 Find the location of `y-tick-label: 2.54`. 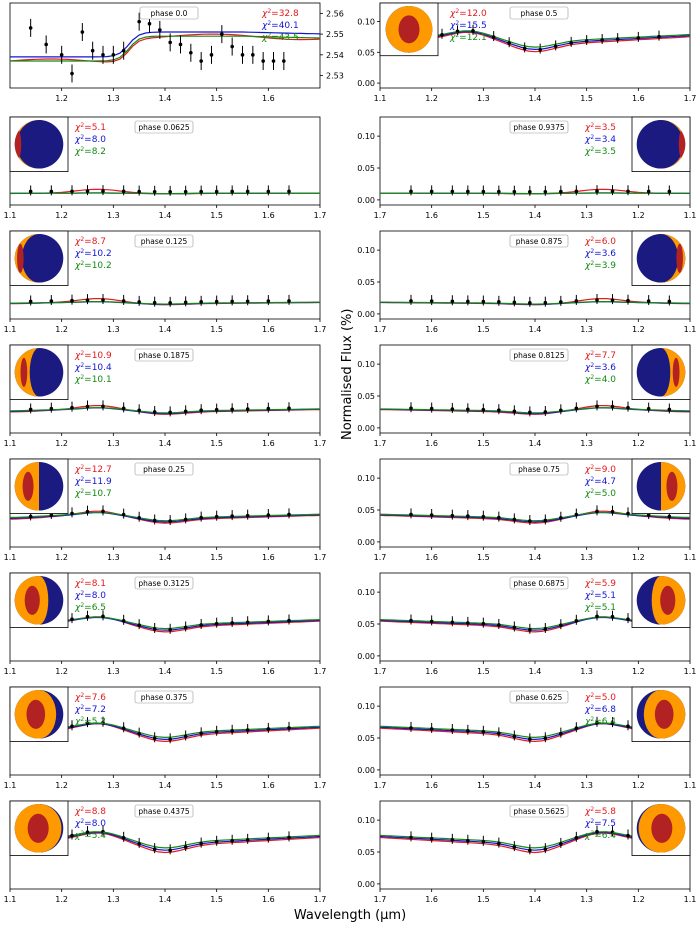

y-tick-label: 2.54 is located at coordinates (335, 55).